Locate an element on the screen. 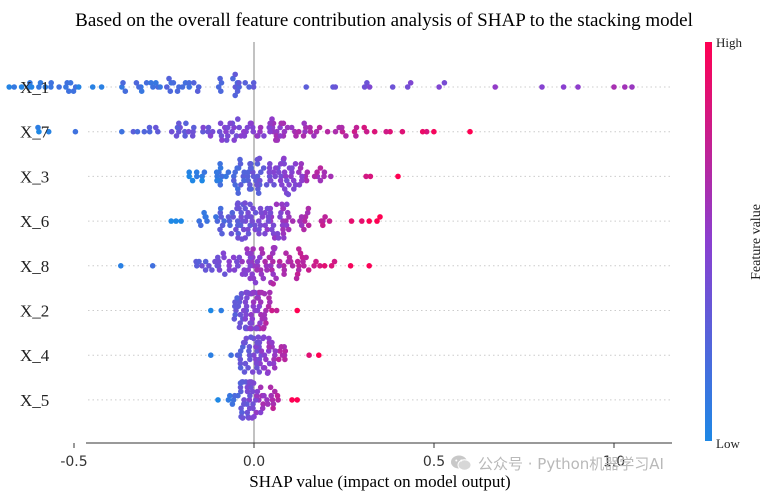 The height and width of the screenshot is (495, 768). wechat-icon is located at coordinates (461, 463).